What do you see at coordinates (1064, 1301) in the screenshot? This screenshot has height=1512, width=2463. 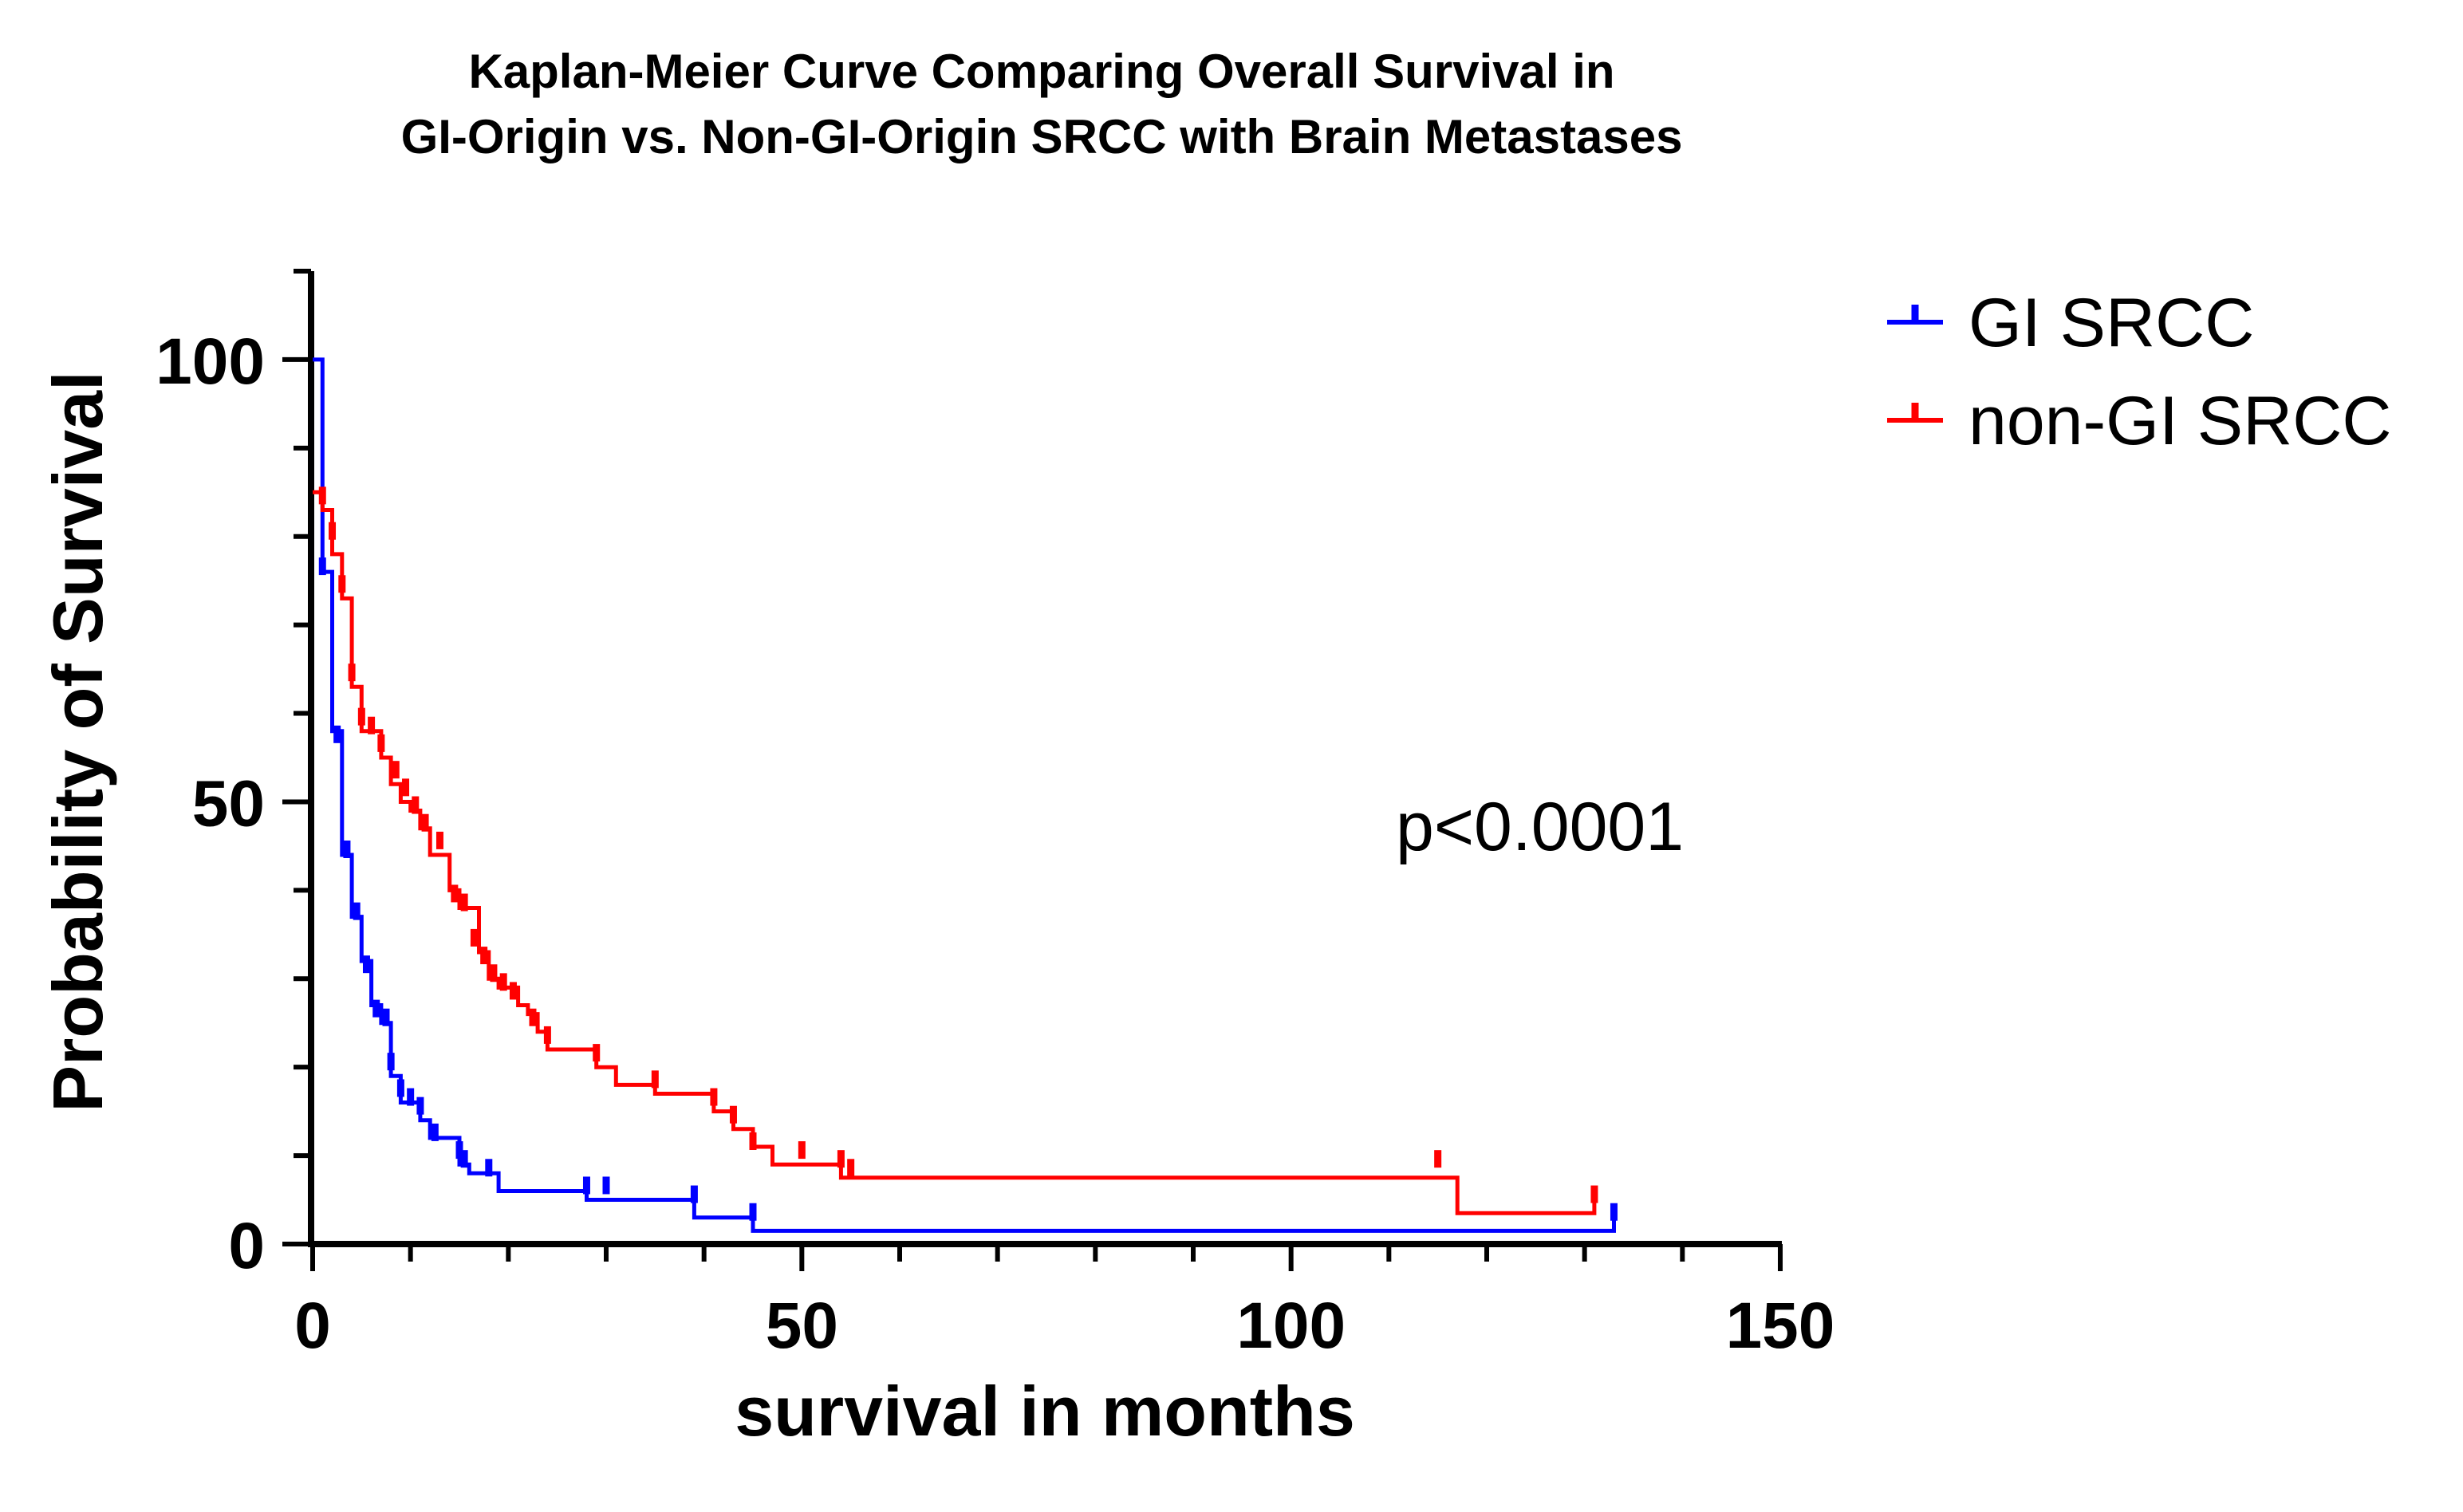 I see `x-axis: 0 50 100 150` at bounding box center [1064, 1301].